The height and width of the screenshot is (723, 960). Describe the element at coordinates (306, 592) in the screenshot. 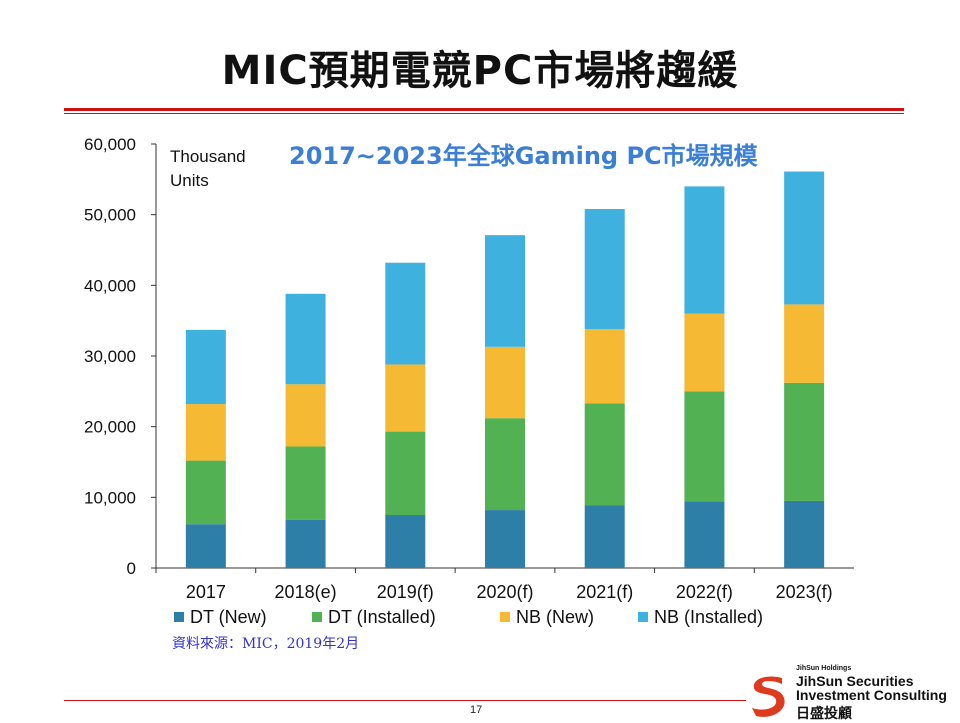

I see `x-tick-label: 2018(e)` at that location.